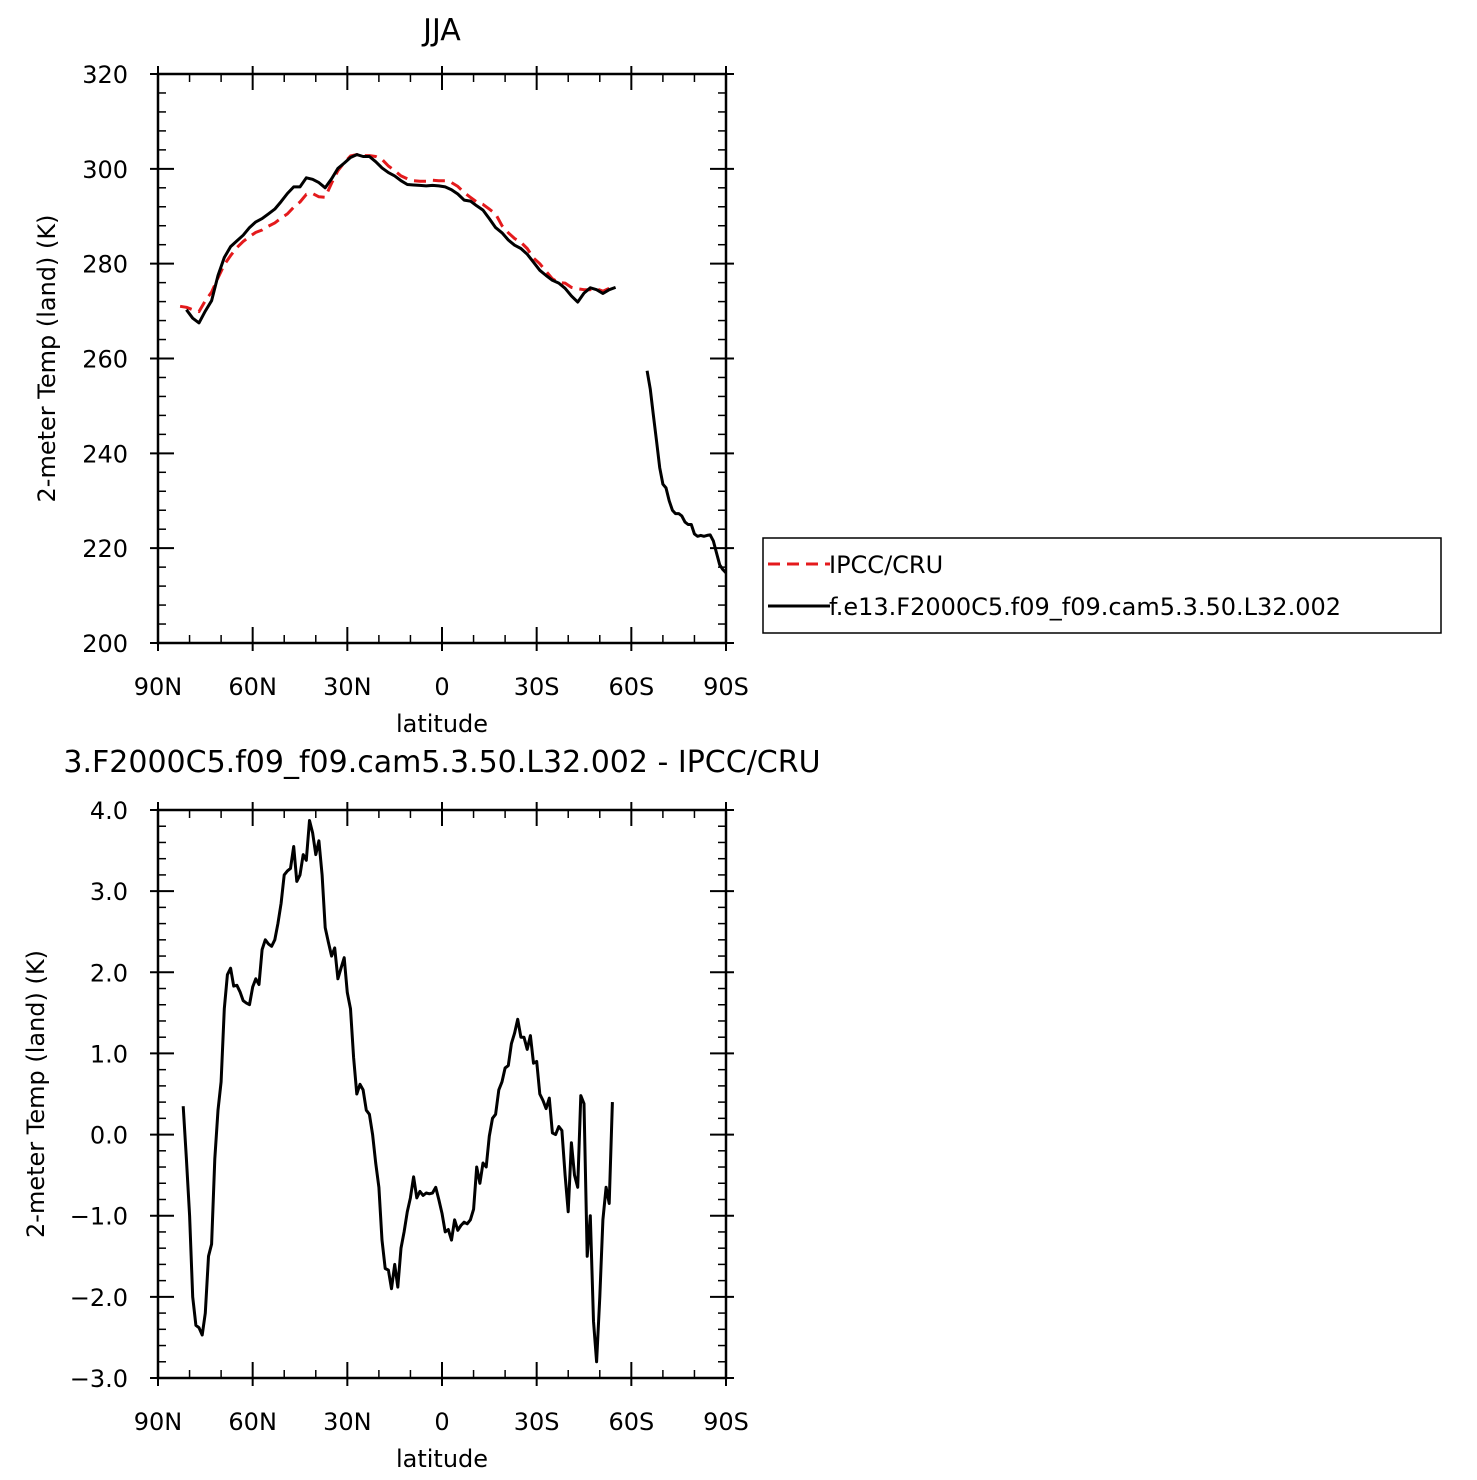  Describe the element at coordinates (109, 811) in the screenshot. I see `y-tick-label: 4.0` at that location.